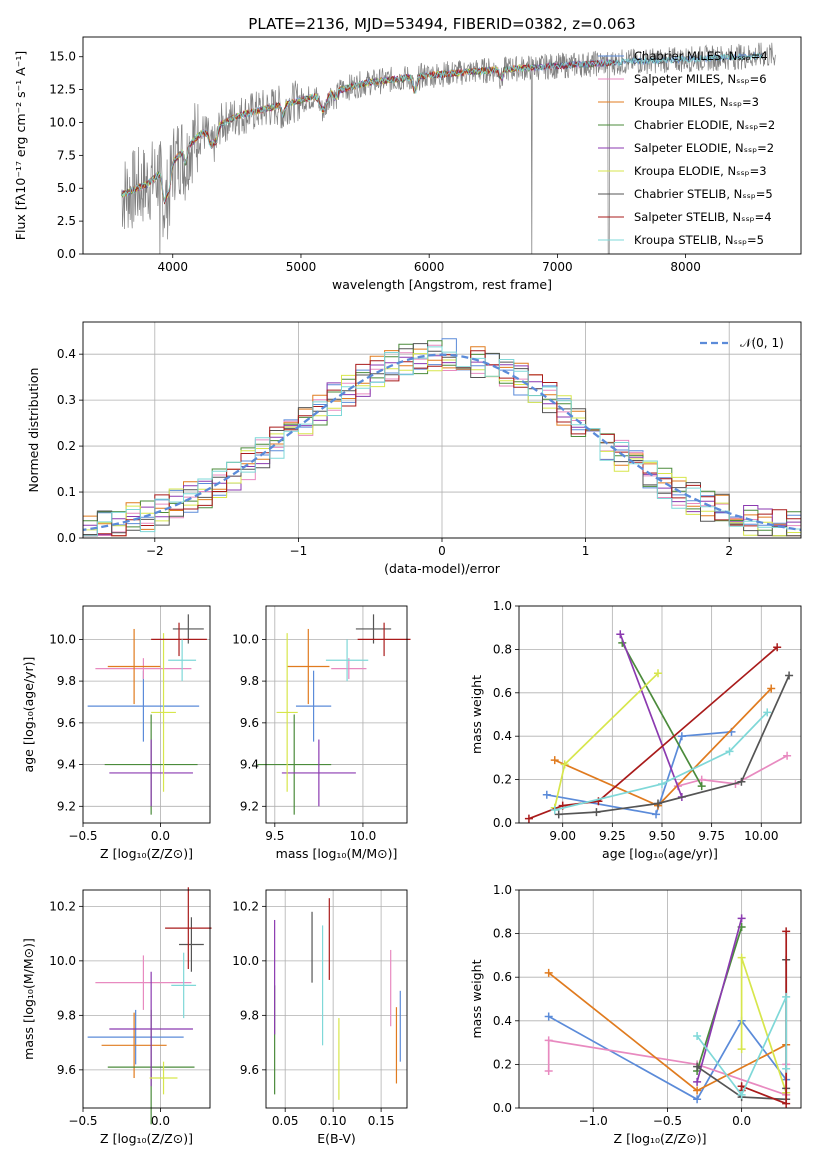  What do you see at coordinates (612, 836) in the screenshot?
I see `x-tick-label: 9.25` at bounding box center [612, 836].